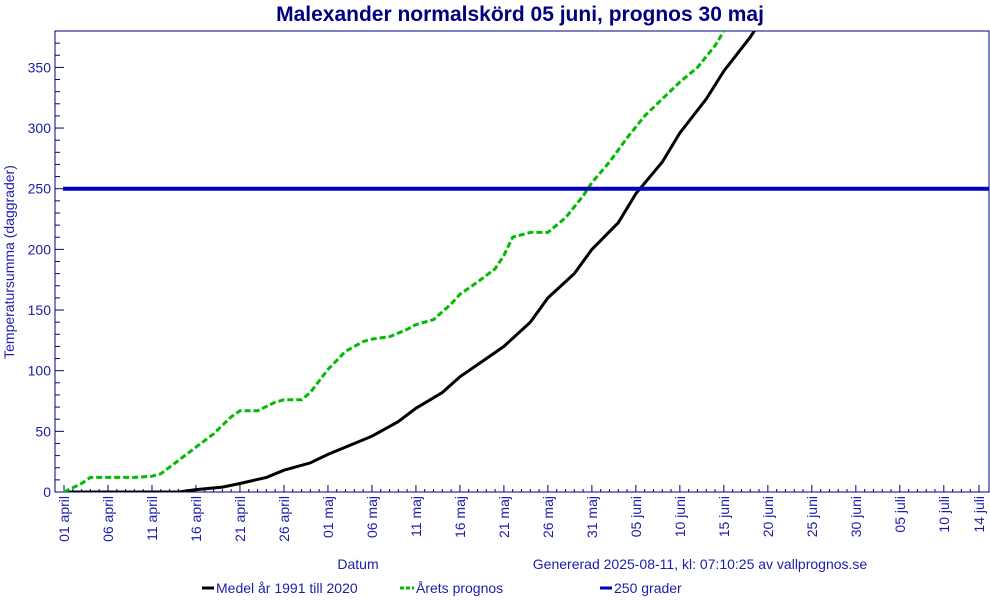  What do you see at coordinates (979, 514) in the screenshot?
I see `x-tick-label: 14 juli` at bounding box center [979, 514].